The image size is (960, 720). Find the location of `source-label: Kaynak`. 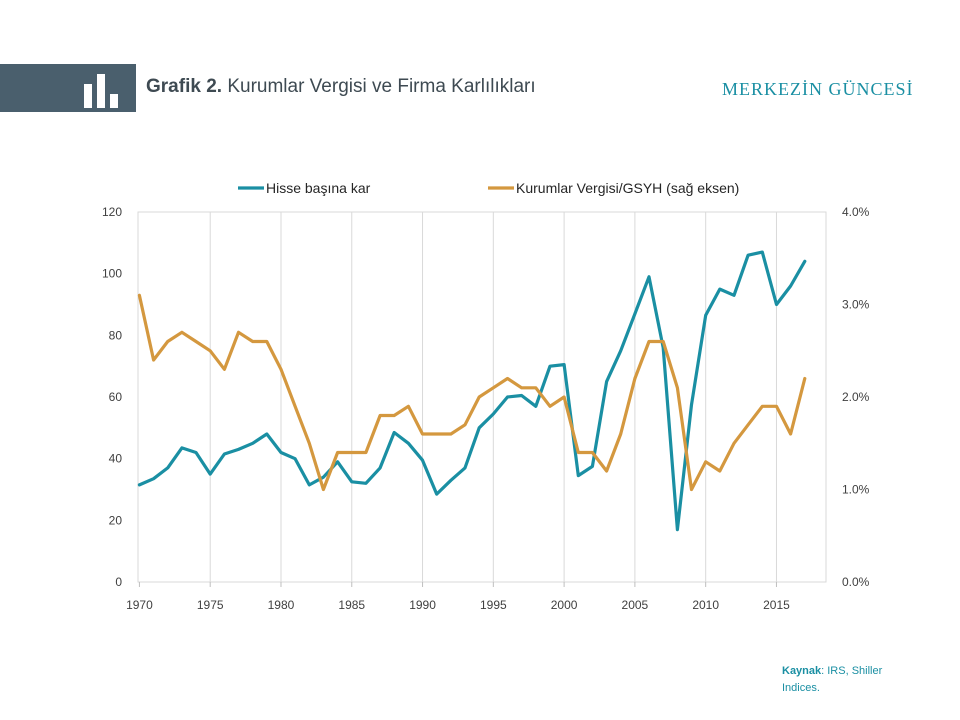

source-label: Kaynak is located at coordinates (802, 671).